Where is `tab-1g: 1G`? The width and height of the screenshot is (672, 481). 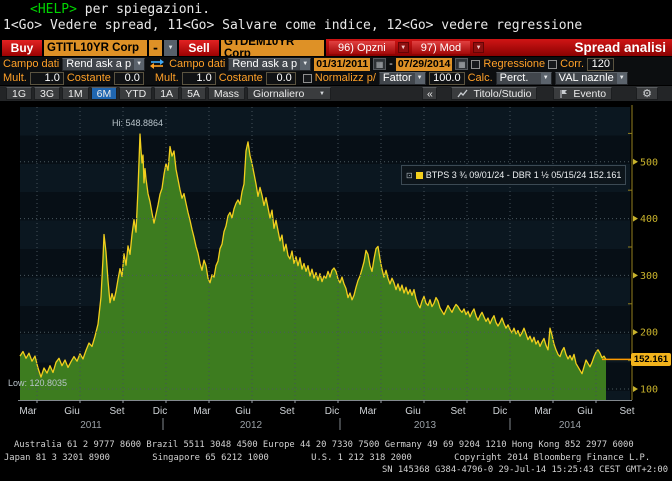
tab-1g: 1G is located at coordinates (19, 93).